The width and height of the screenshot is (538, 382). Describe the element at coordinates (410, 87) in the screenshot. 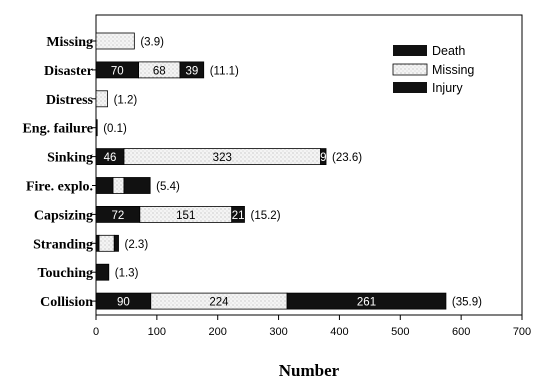

I see `legend-swatch-injury` at that location.